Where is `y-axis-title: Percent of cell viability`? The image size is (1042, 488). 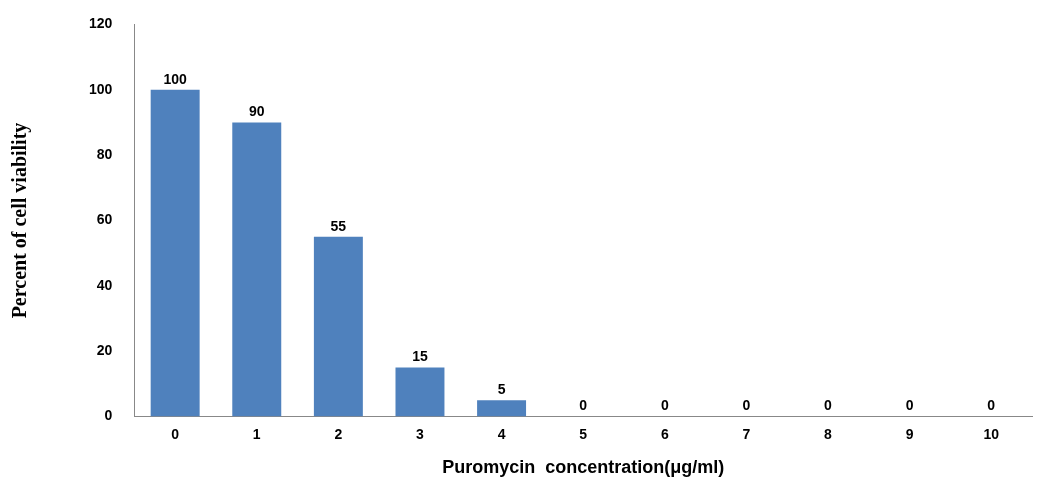 y-axis-title: Percent of cell viability is located at coordinates (20, 220).